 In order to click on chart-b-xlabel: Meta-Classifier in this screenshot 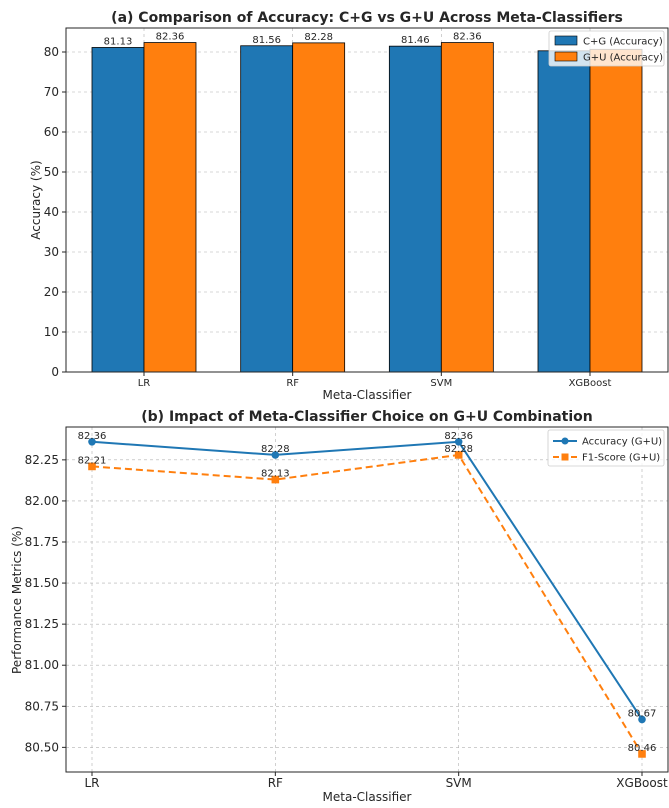, I will do `click(367, 797)`.